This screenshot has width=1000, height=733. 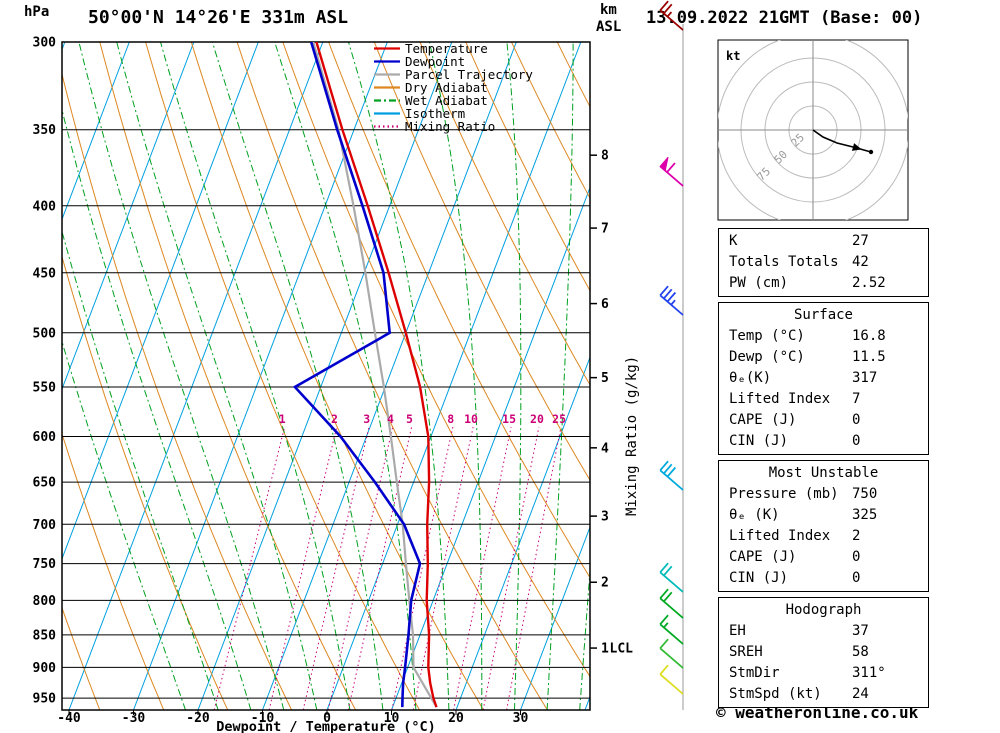 What do you see at coordinates (733, 56) in the screenshot?
I see `hodograph-unit-label: kt` at bounding box center [733, 56].